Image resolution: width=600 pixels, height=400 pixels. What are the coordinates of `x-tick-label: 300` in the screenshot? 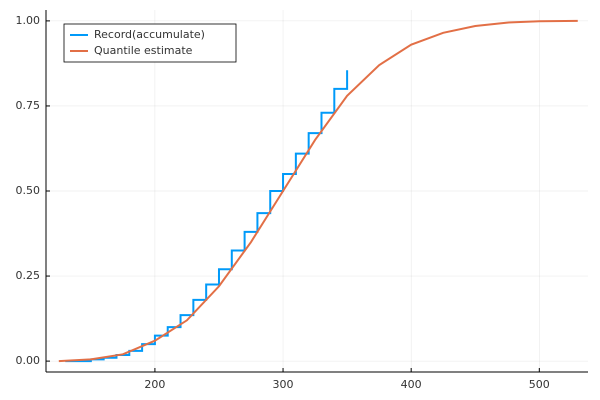 It's located at (283, 384).